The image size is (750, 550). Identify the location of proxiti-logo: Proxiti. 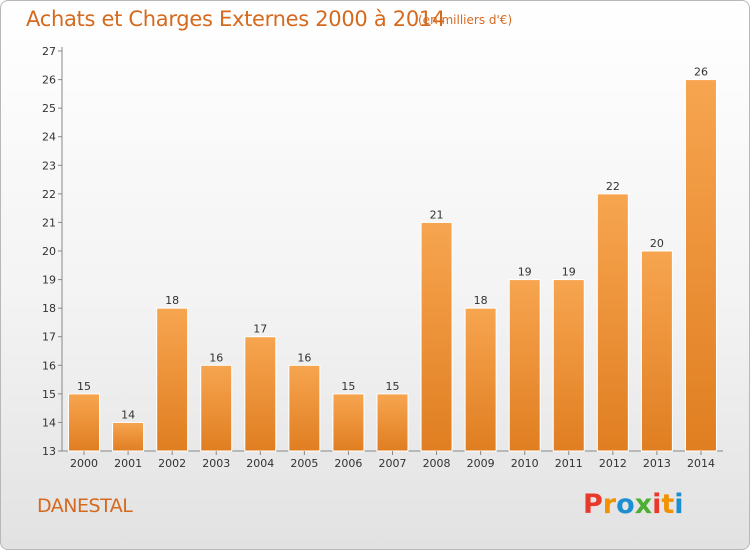
(633, 504).